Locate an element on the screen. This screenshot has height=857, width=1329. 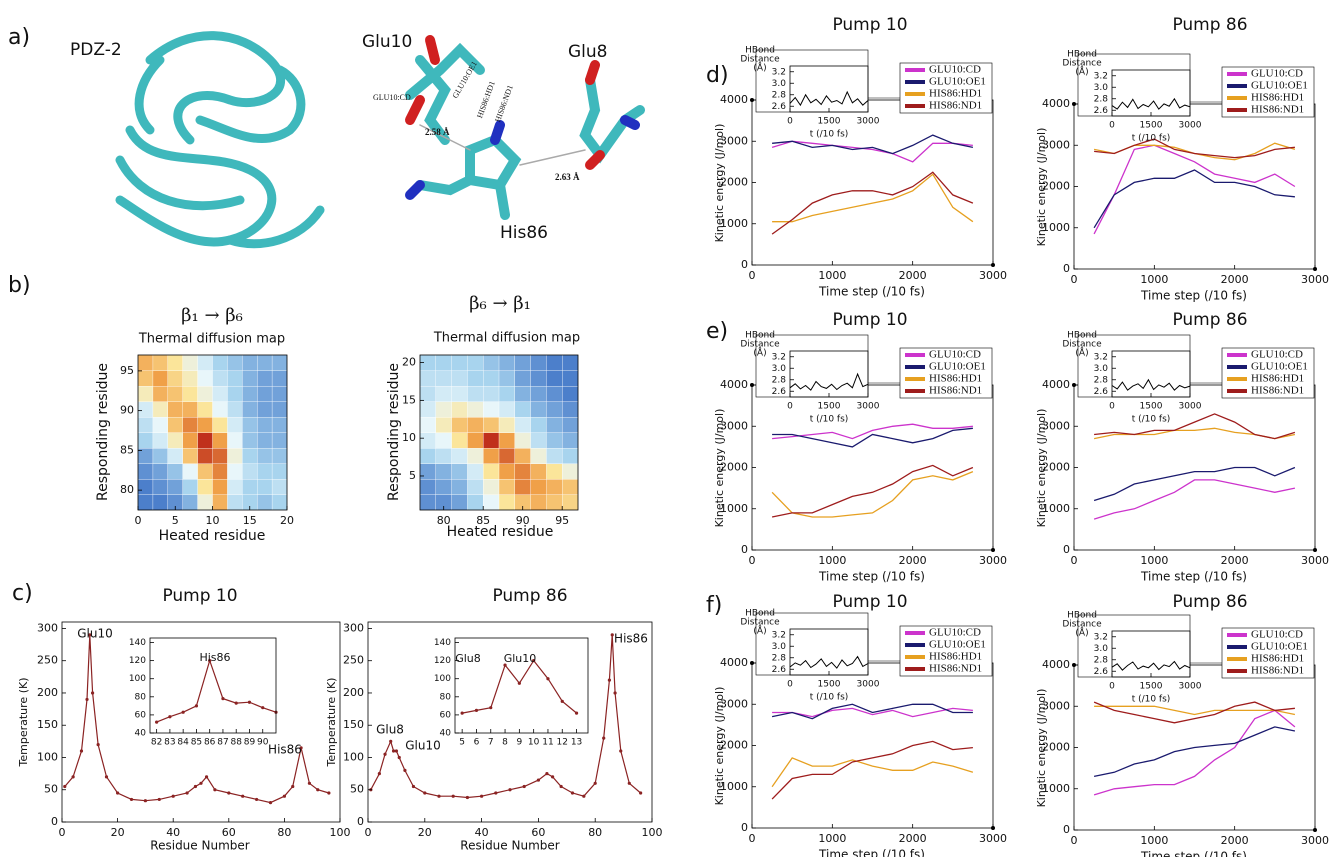
x-tick-label: 84 is located at coordinates (183, 743).